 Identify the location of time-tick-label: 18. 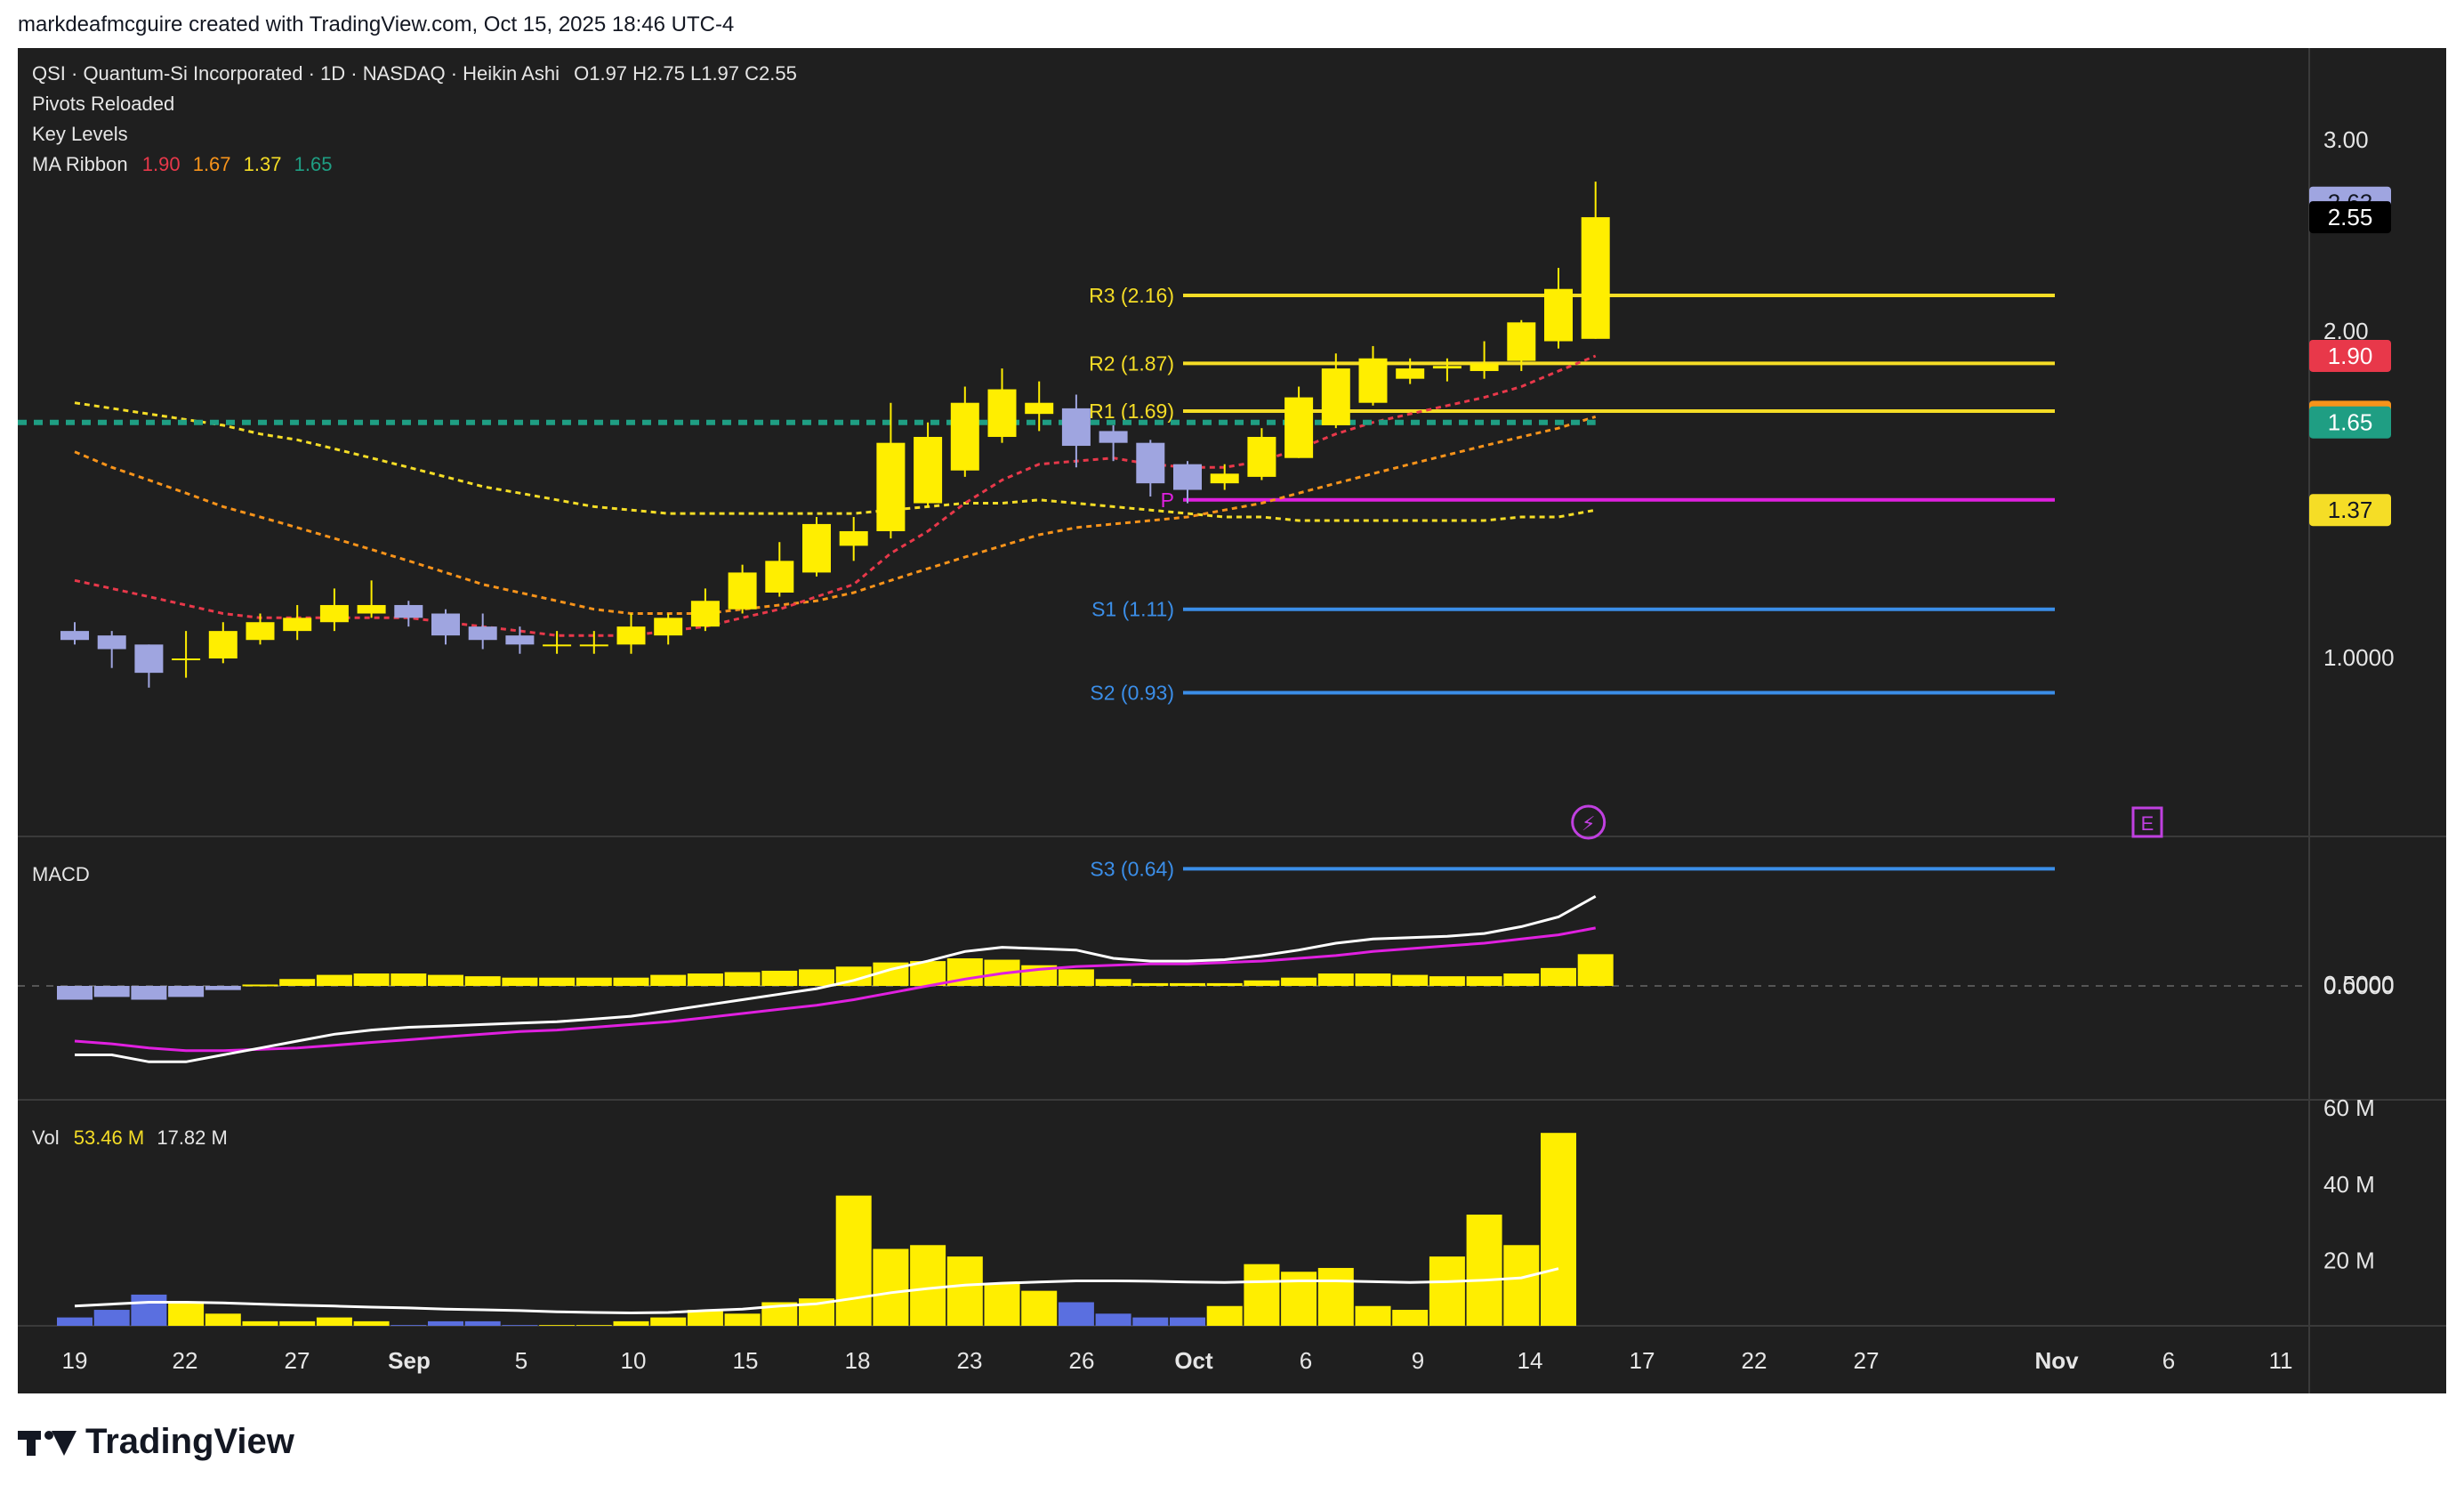
(858, 1360).